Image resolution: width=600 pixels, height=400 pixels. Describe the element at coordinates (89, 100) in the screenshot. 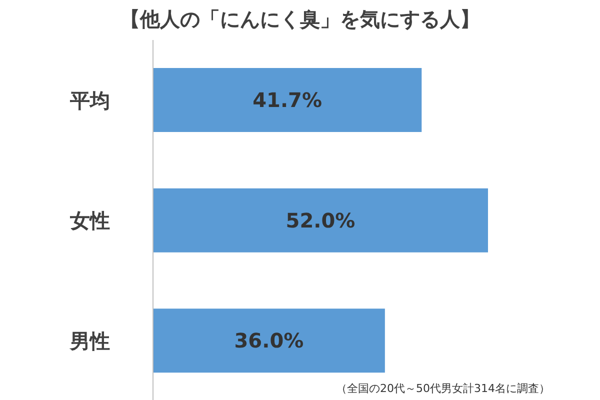

I see `y-tick-label: 平均` at that location.